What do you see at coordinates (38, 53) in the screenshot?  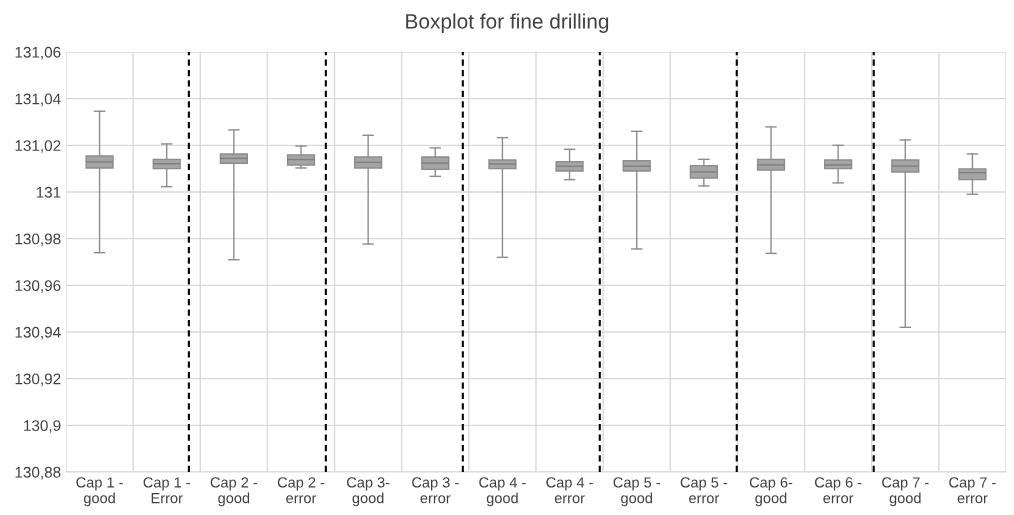 I see `y-tick-label: 131,06` at bounding box center [38, 53].